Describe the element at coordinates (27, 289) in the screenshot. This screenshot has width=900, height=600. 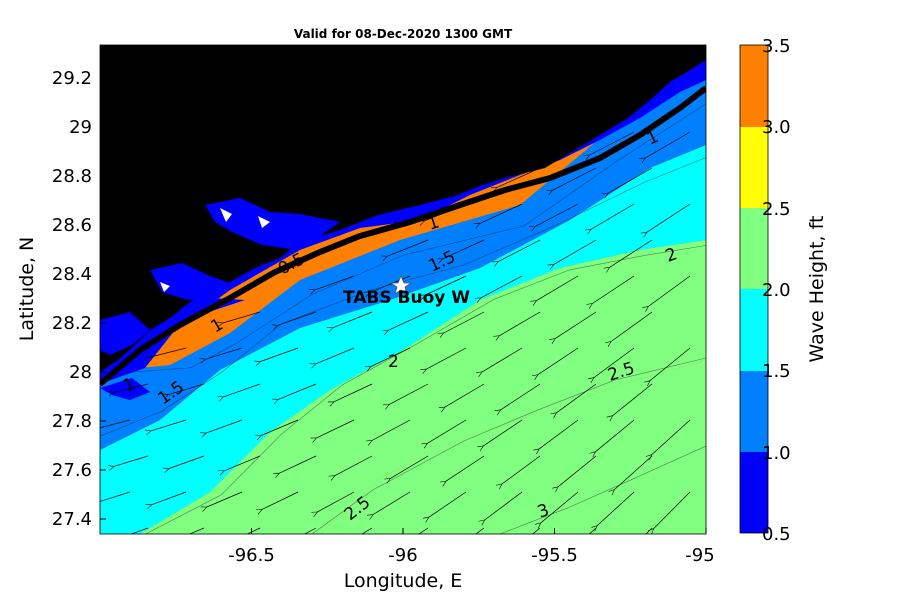
I see `y-axis-label: Latitude, N` at that location.